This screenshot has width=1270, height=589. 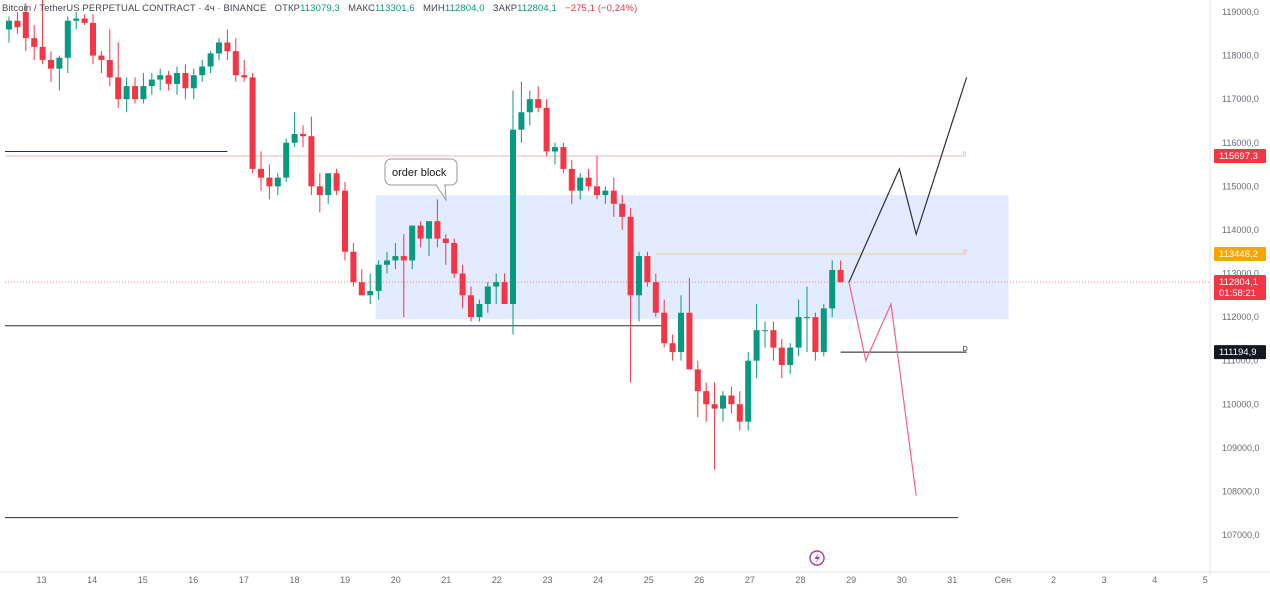 What do you see at coordinates (547, 580) in the screenshot?
I see `time-tick-label: 23` at bounding box center [547, 580].